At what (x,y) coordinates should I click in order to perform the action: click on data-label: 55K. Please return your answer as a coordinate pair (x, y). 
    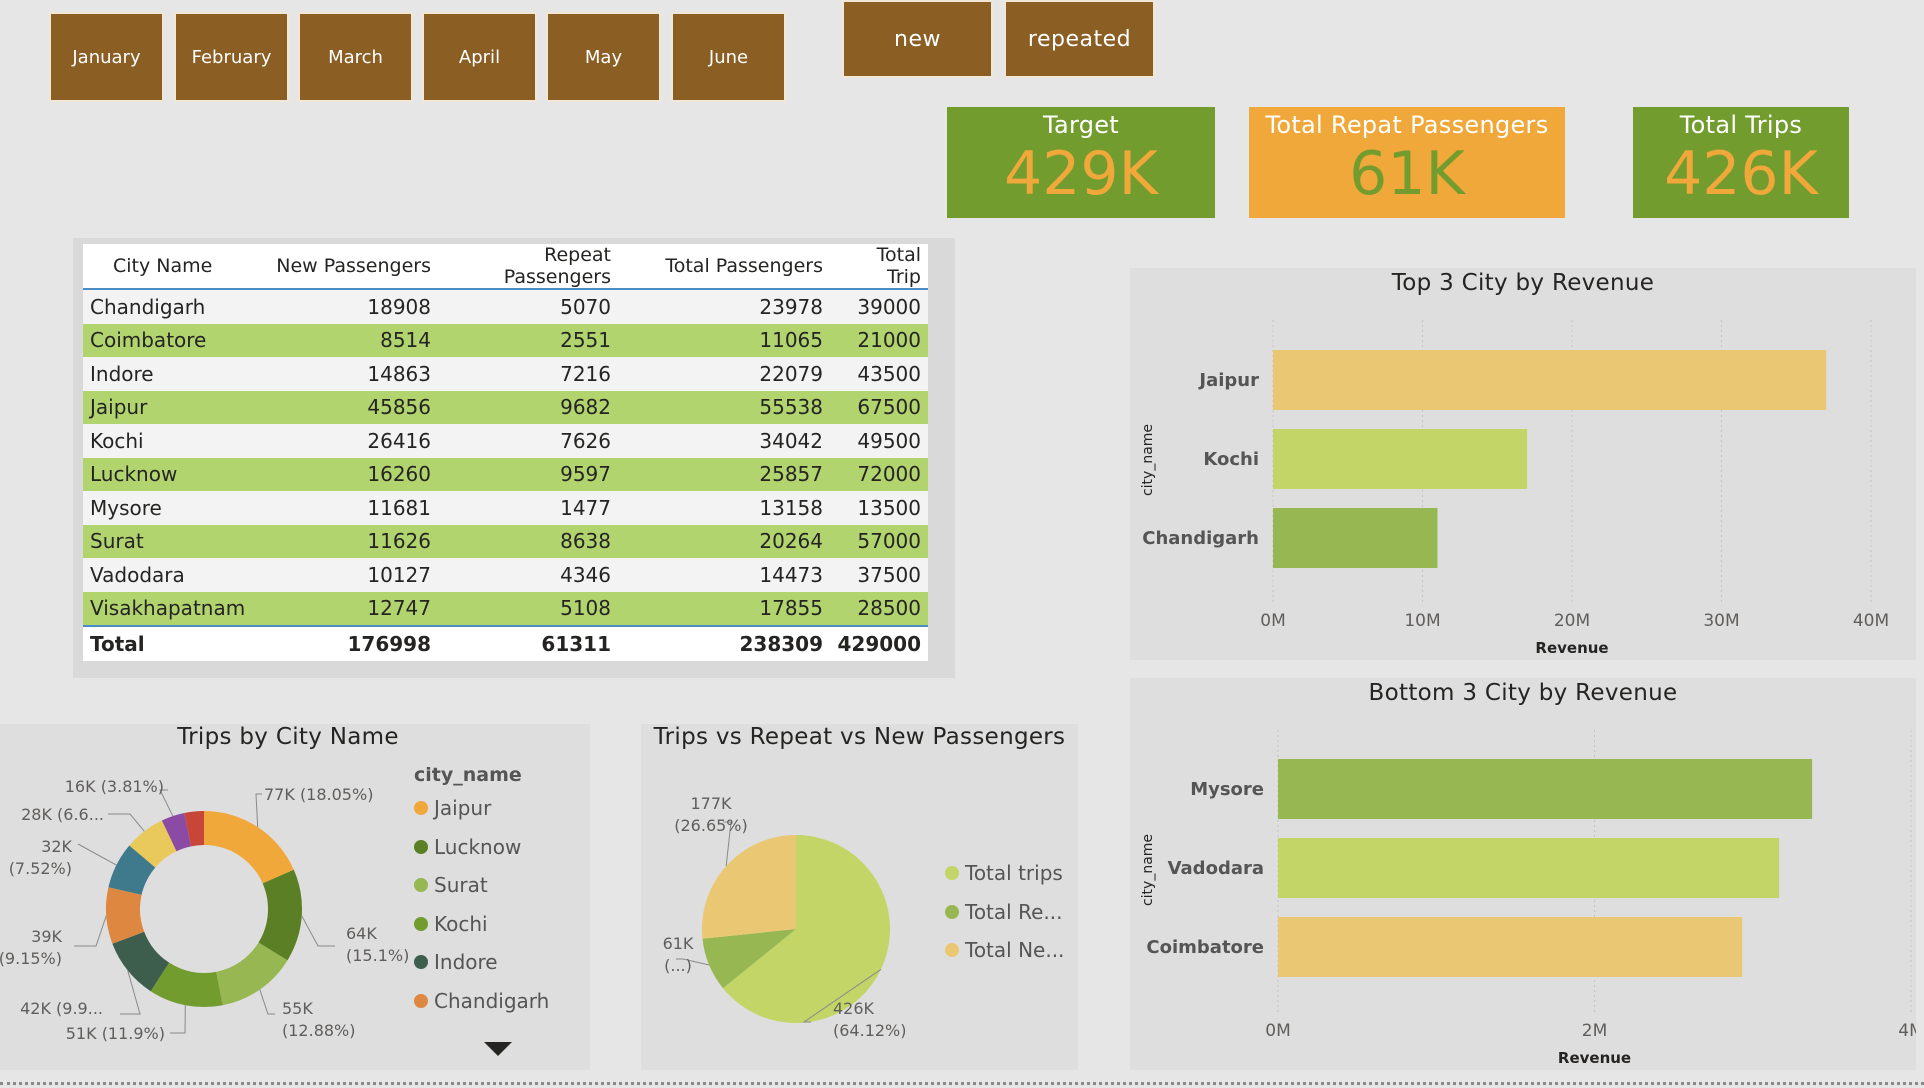
    Looking at the image, I should click on (297, 1008).